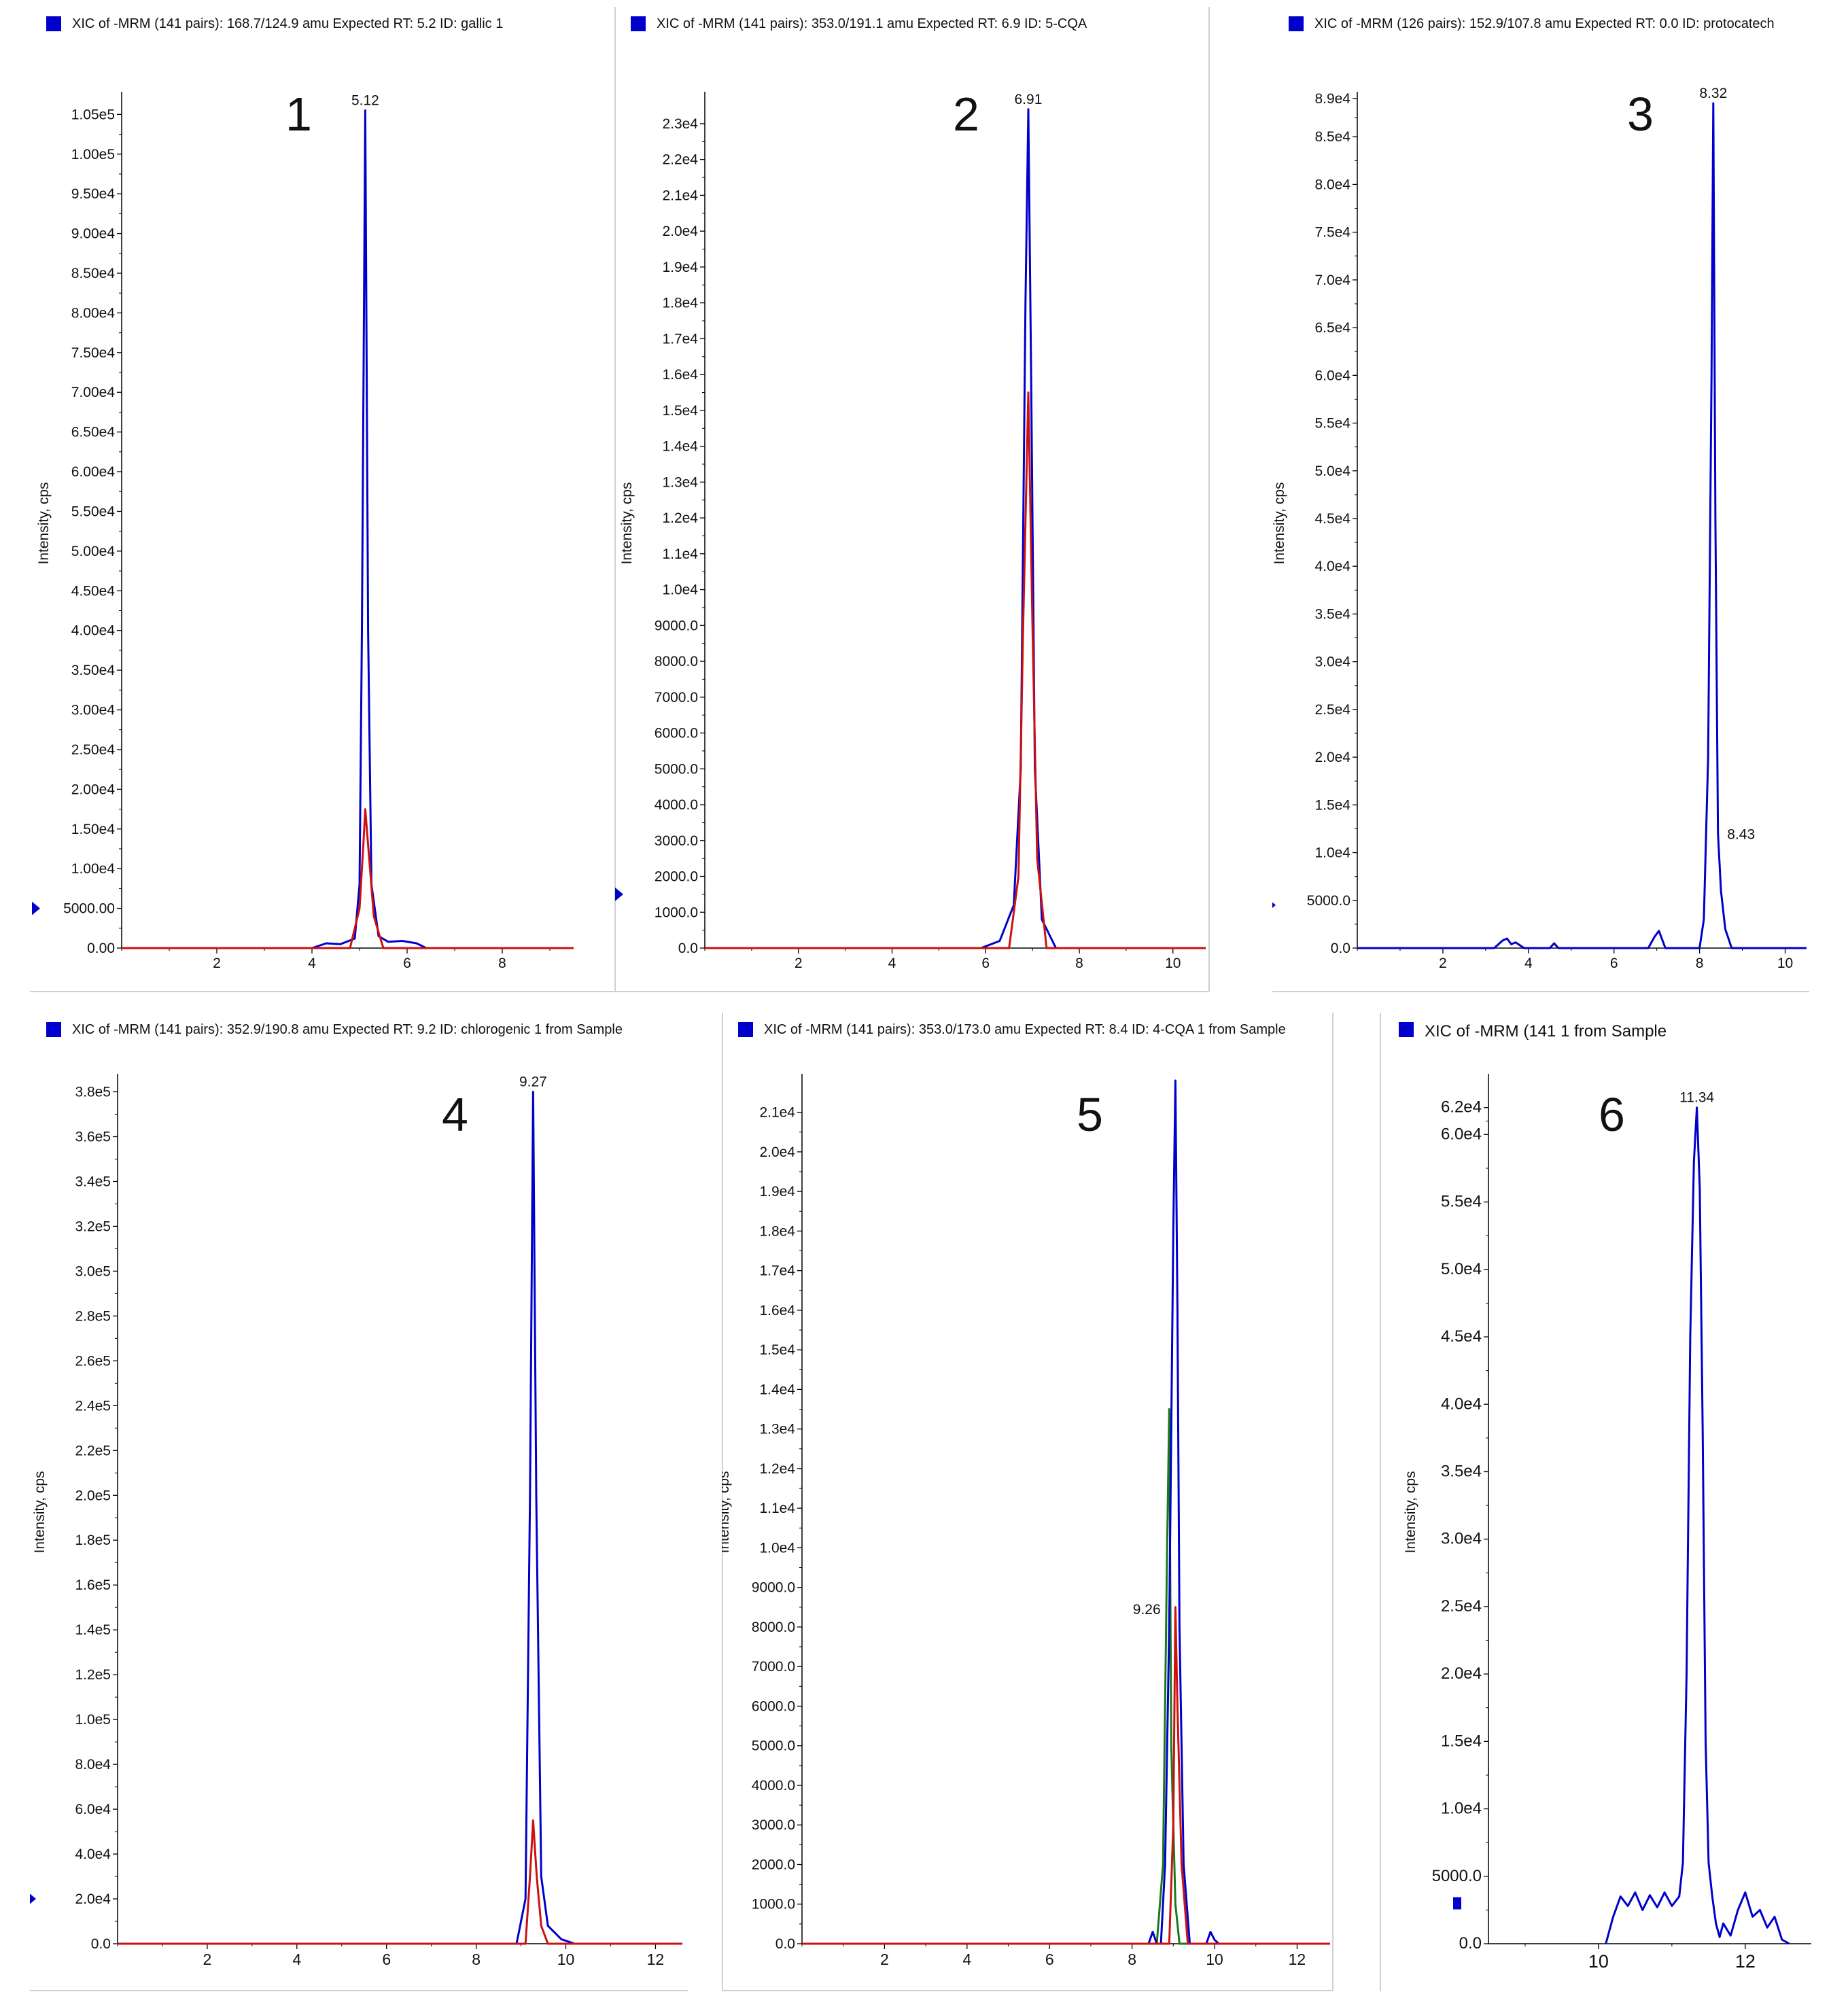 The height and width of the screenshot is (2011, 1848). Describe the element at coordinates (93, 869) in the screenshot. I see `y-tick-label: 1.00e4` at that location.